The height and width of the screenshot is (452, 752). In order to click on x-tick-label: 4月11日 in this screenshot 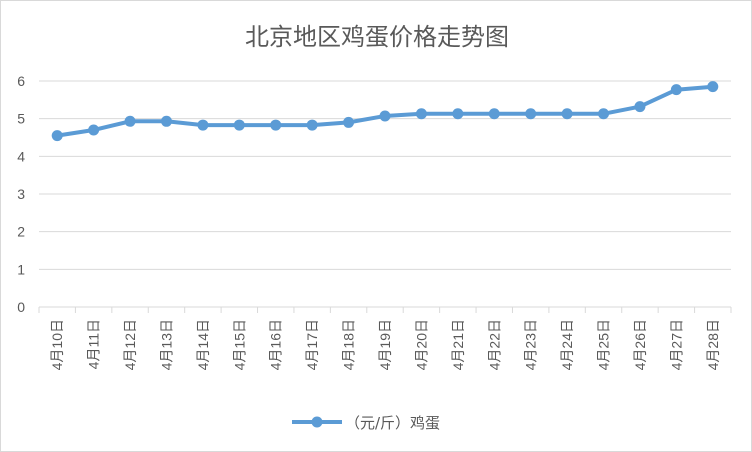, I will do `click(94, 344)`.